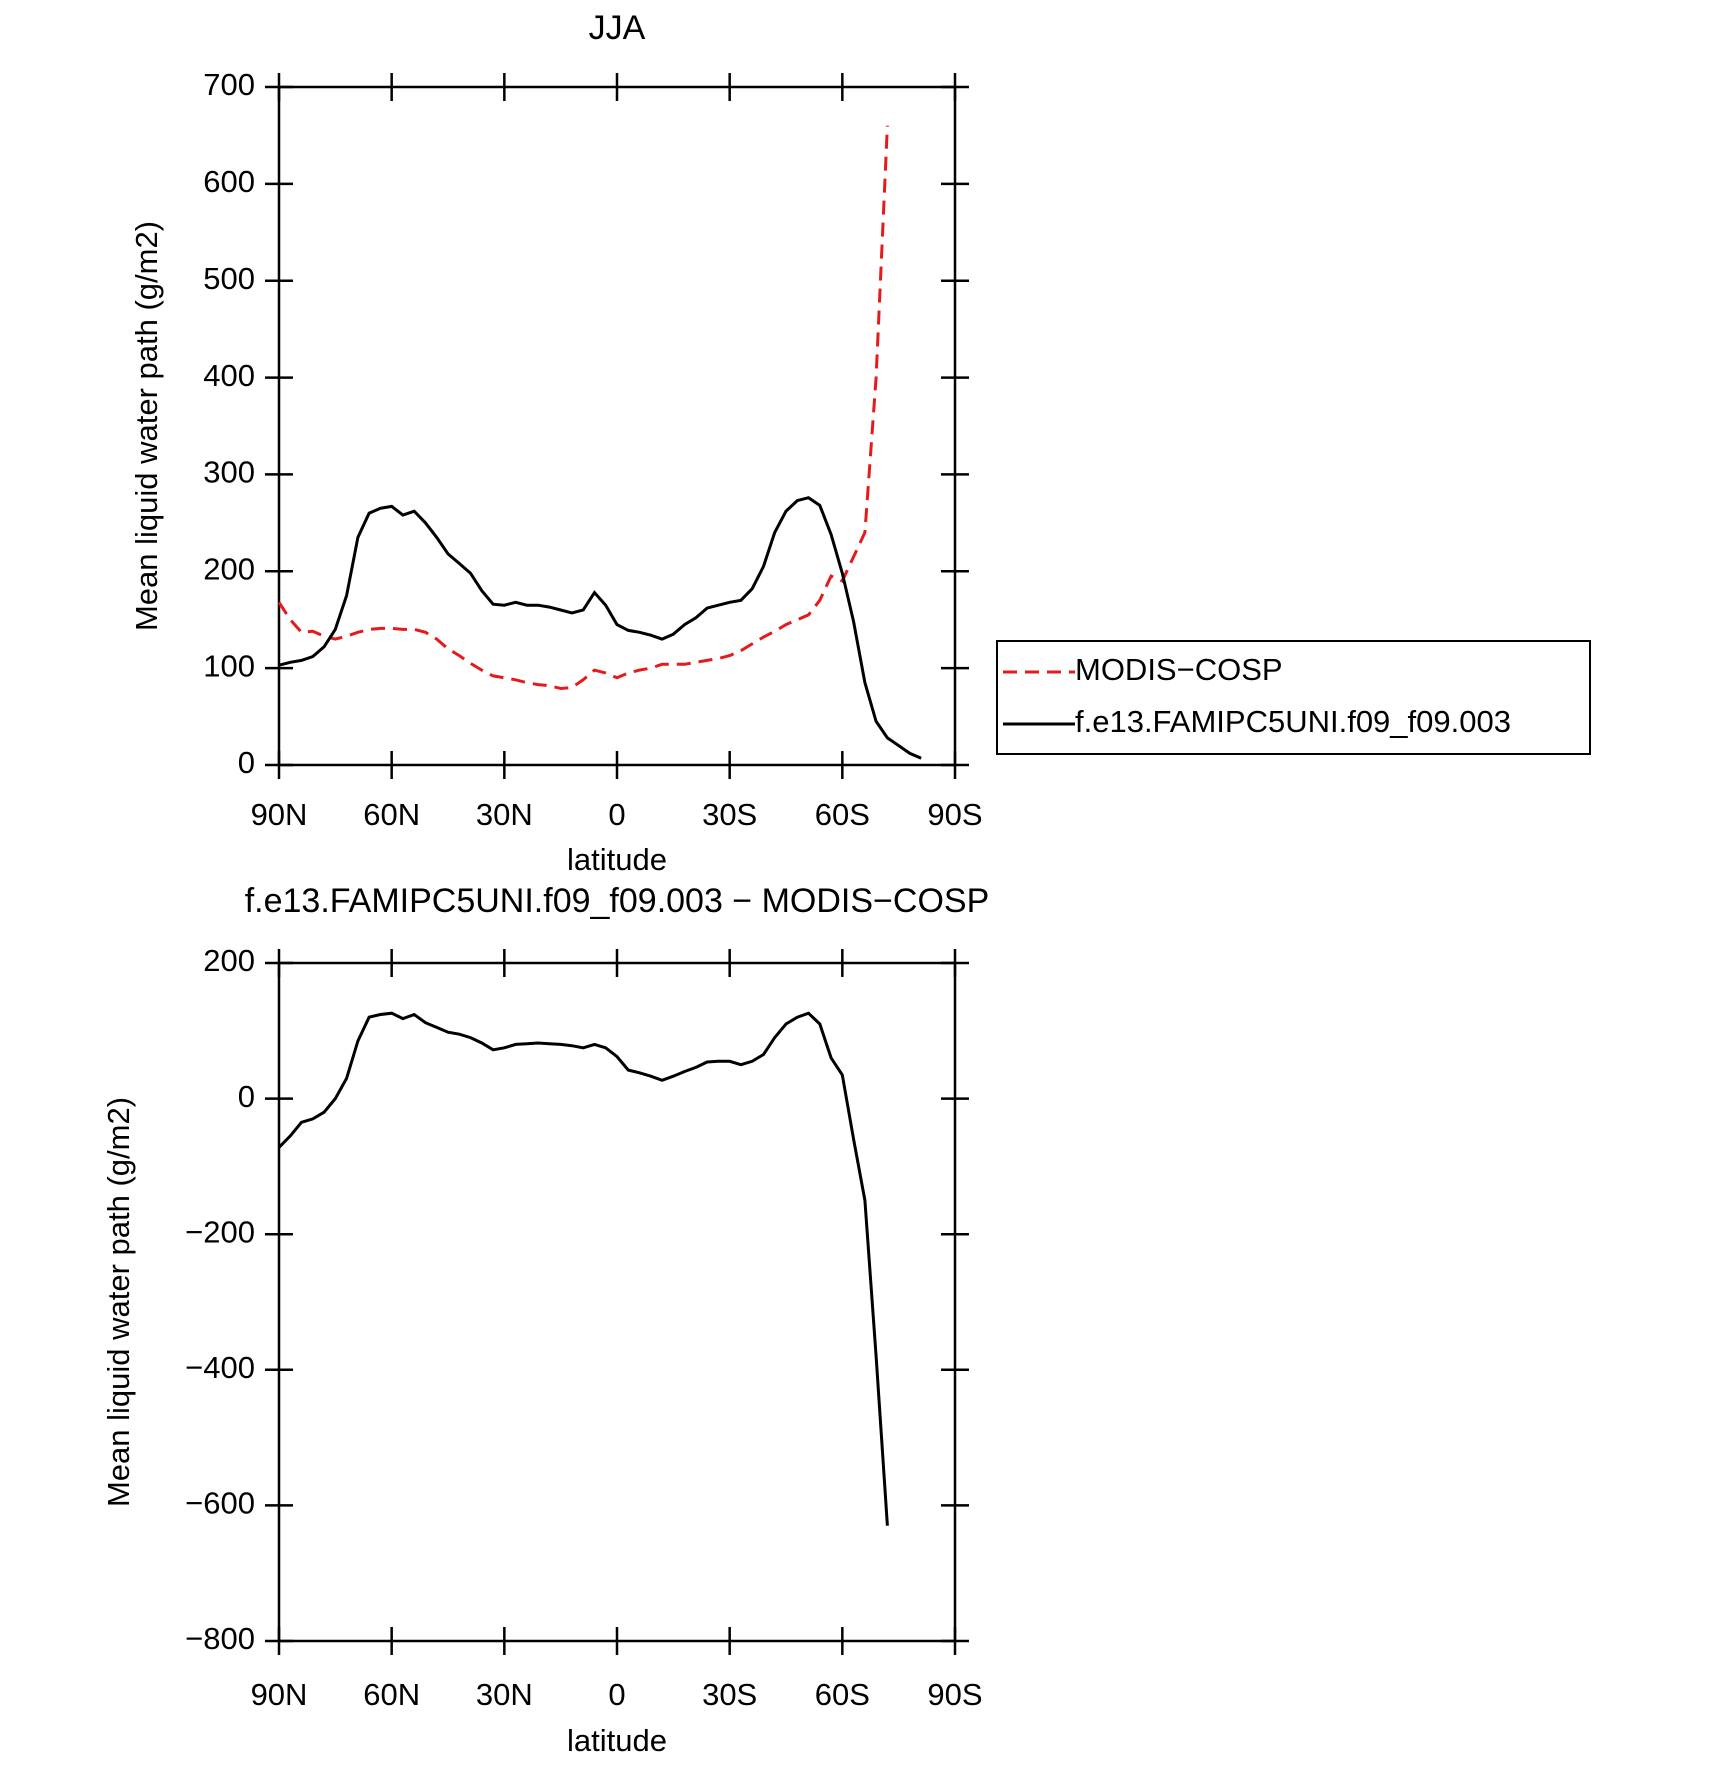  I want to click on y-tick-label: 700, so click(229, 84).